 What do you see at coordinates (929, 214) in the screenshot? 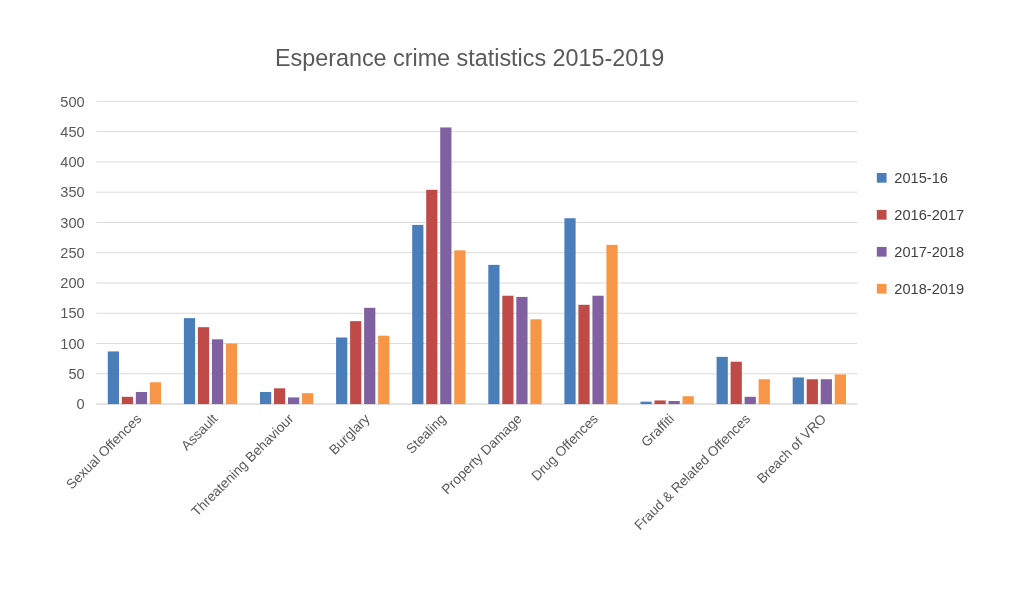
I see `legend-label: 2016-2017` at bounding box center [929, 214].